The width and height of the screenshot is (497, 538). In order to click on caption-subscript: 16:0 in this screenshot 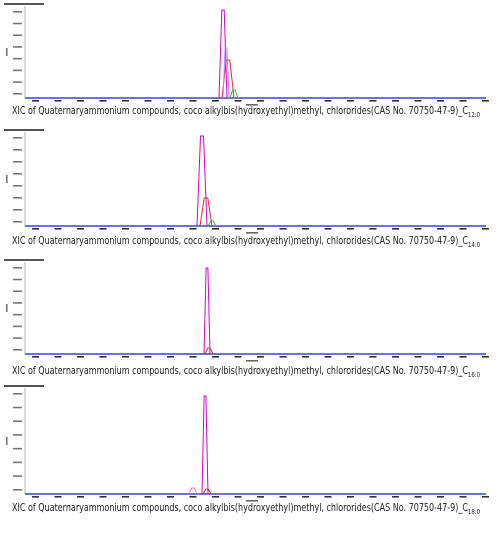, I will do `click(474, 375)`.